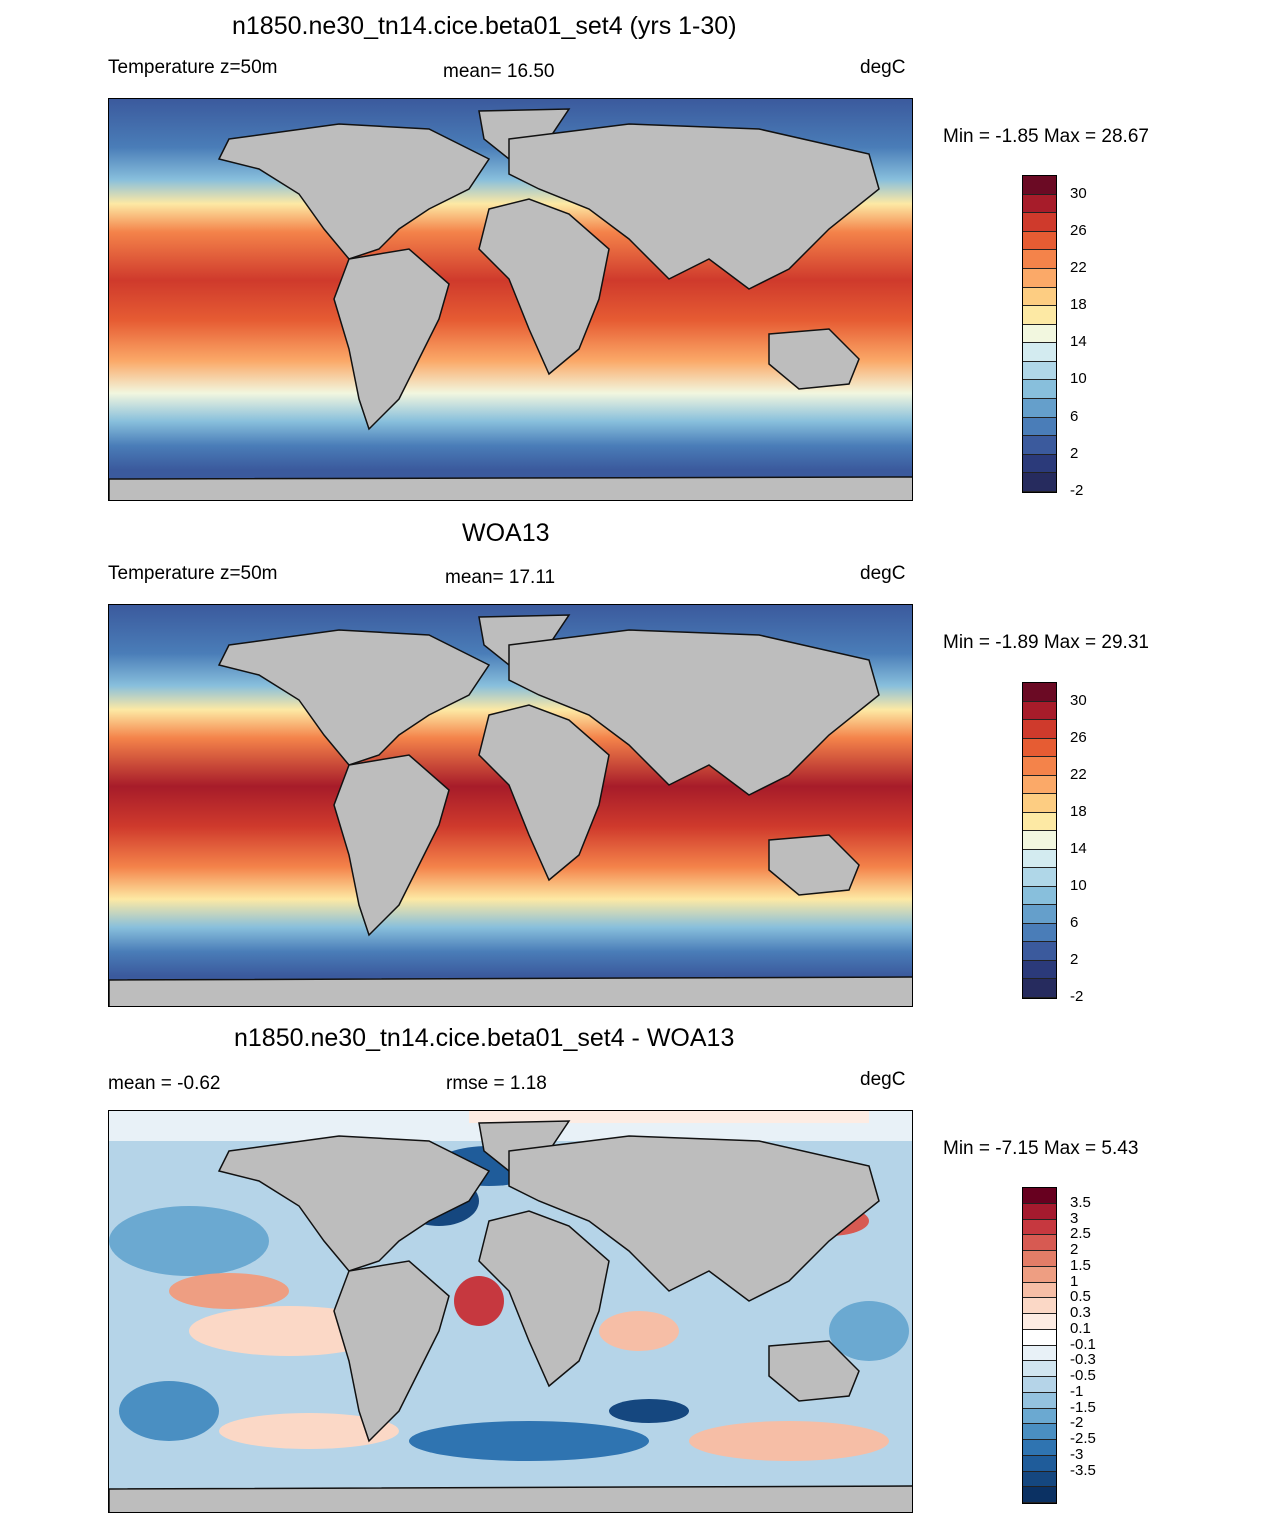 The image size is (1285, 1519). I want to click on colorbar-label: -0.3, so click(1083, 1360).